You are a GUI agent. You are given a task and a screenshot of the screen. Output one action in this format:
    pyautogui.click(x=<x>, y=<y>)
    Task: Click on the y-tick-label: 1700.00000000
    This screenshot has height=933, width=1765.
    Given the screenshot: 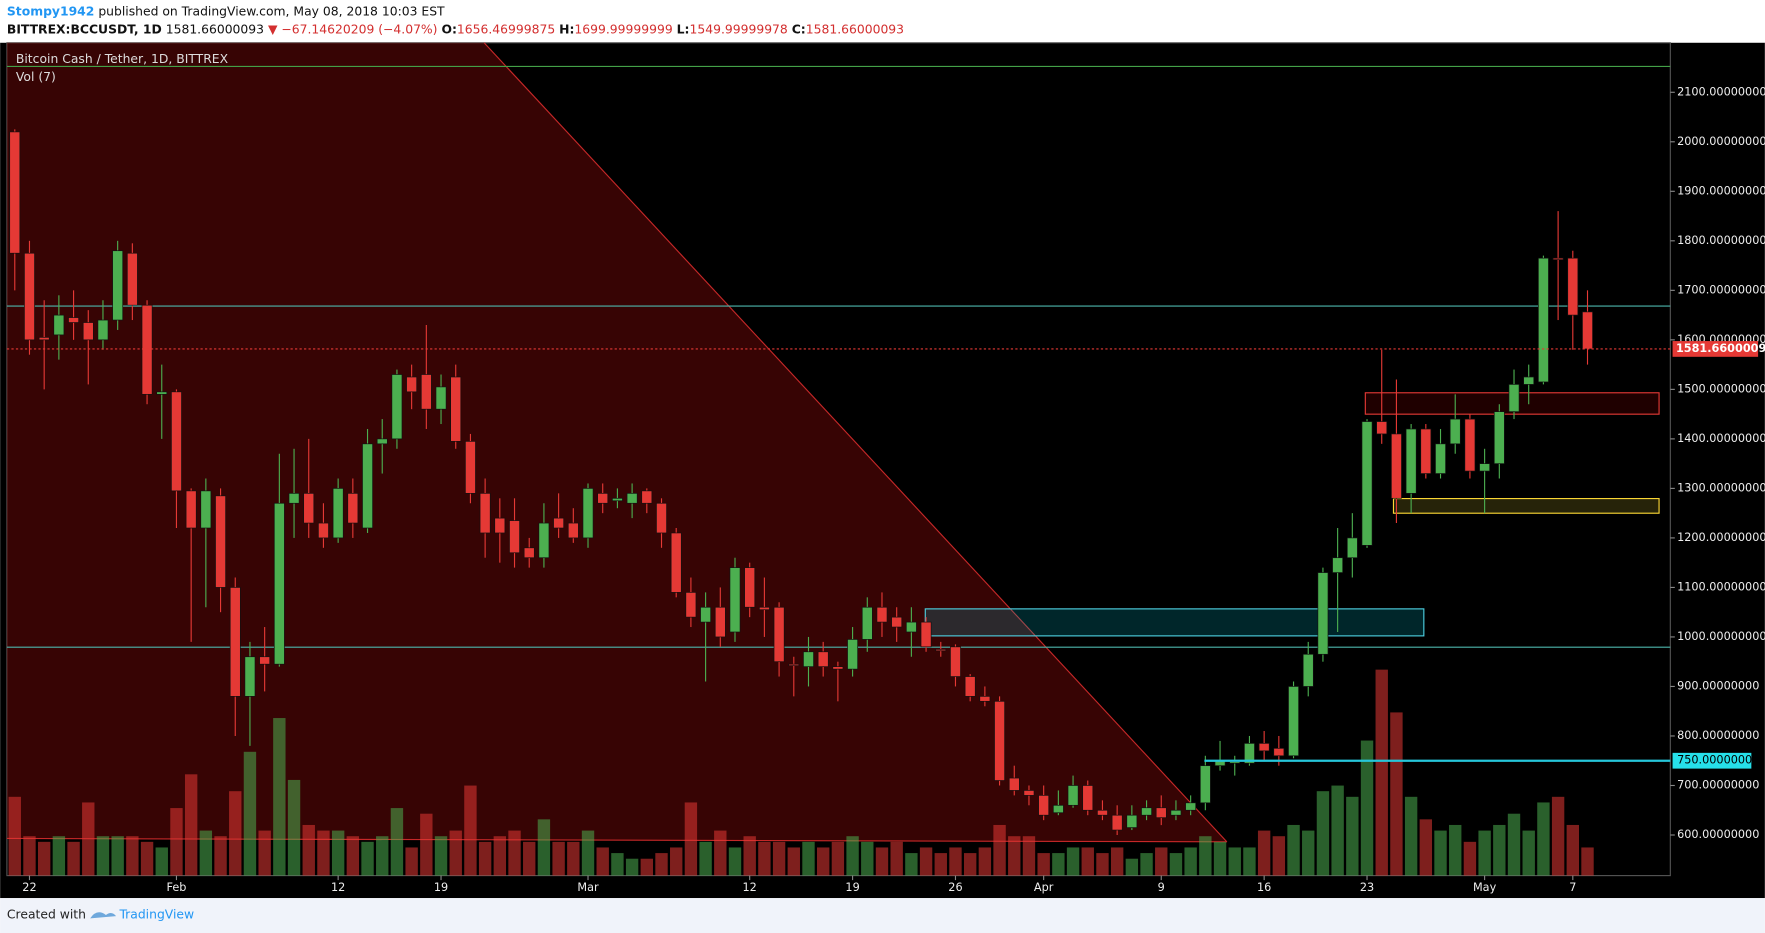 What is the action you would take?
    pyautogui.click(x=1721, y=289)
    